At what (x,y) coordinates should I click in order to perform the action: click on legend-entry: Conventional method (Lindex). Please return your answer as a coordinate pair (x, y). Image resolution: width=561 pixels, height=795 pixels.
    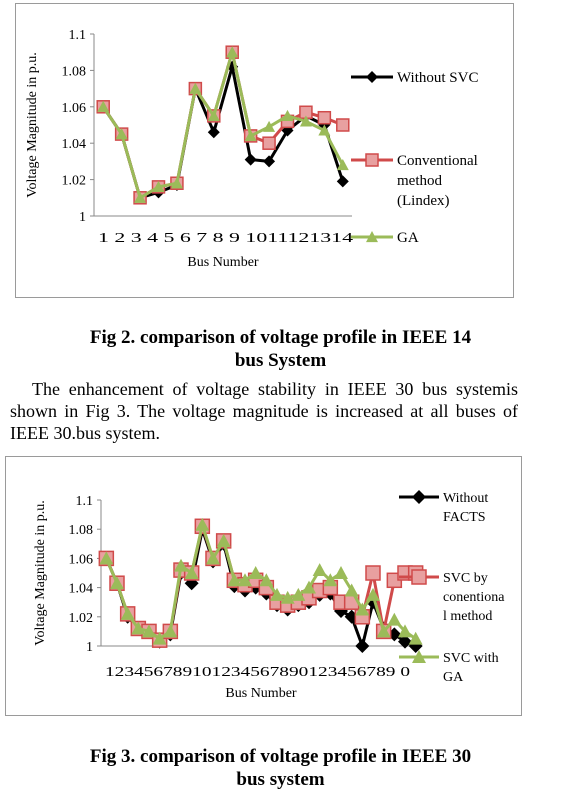
    Looking at the image, I should click on (414, 181).